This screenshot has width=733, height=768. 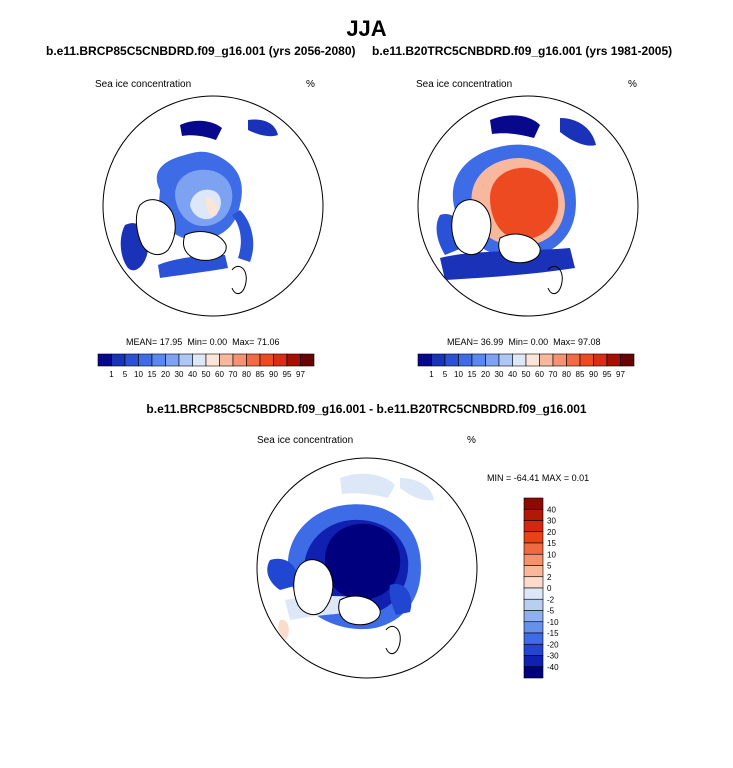 I want to click on diff-core, so click(x=363, y=561).